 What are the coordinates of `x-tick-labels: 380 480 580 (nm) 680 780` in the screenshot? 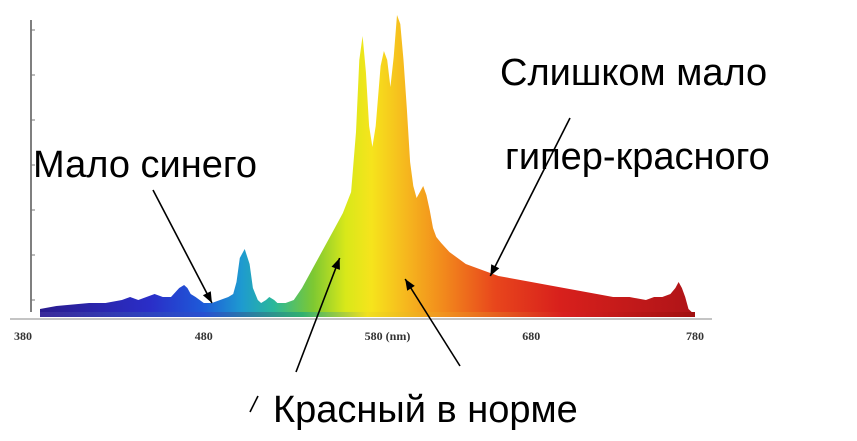 It's located at (359, 336).